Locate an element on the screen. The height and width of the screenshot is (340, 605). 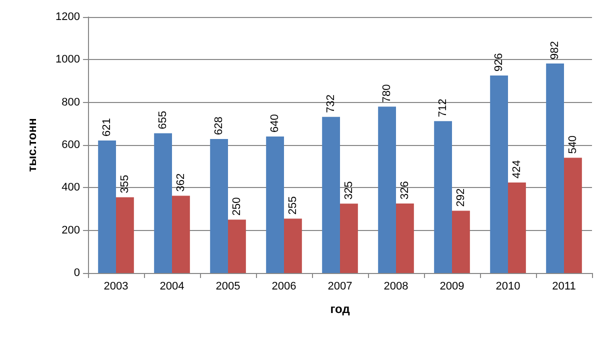
y-tick-label: 400 is located at coordinates (71, 188).